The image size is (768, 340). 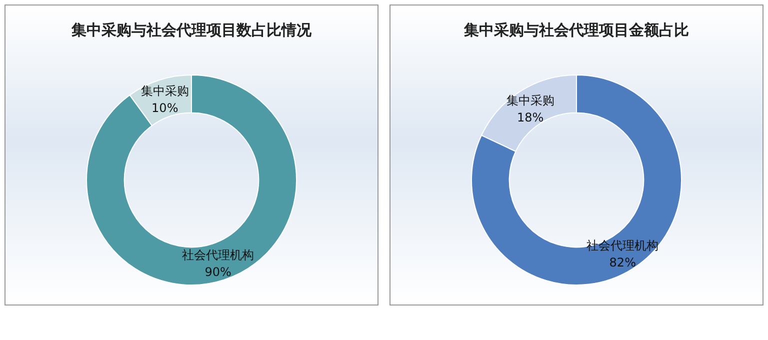 What do you see at coordinates (218, 255) in the screenshot?
I see `slice-label: 社会代理机构` at bounding box center [218, 255].